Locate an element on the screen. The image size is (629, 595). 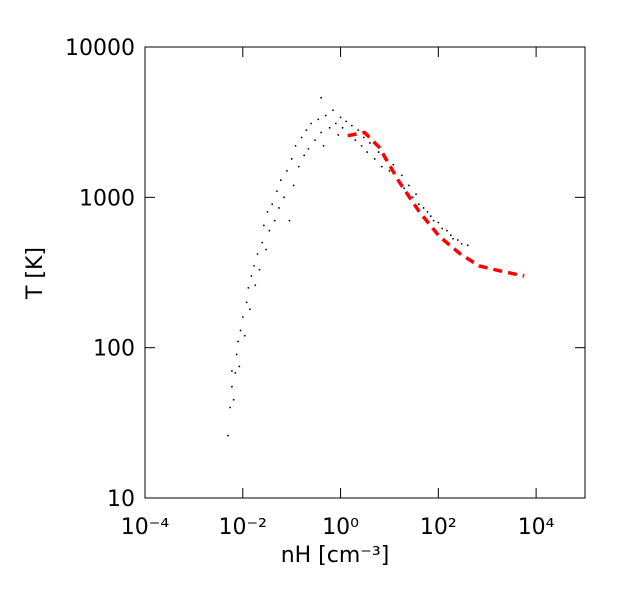
x-tick-label: 10⁻⁴ is located at coordinates (145, 527).